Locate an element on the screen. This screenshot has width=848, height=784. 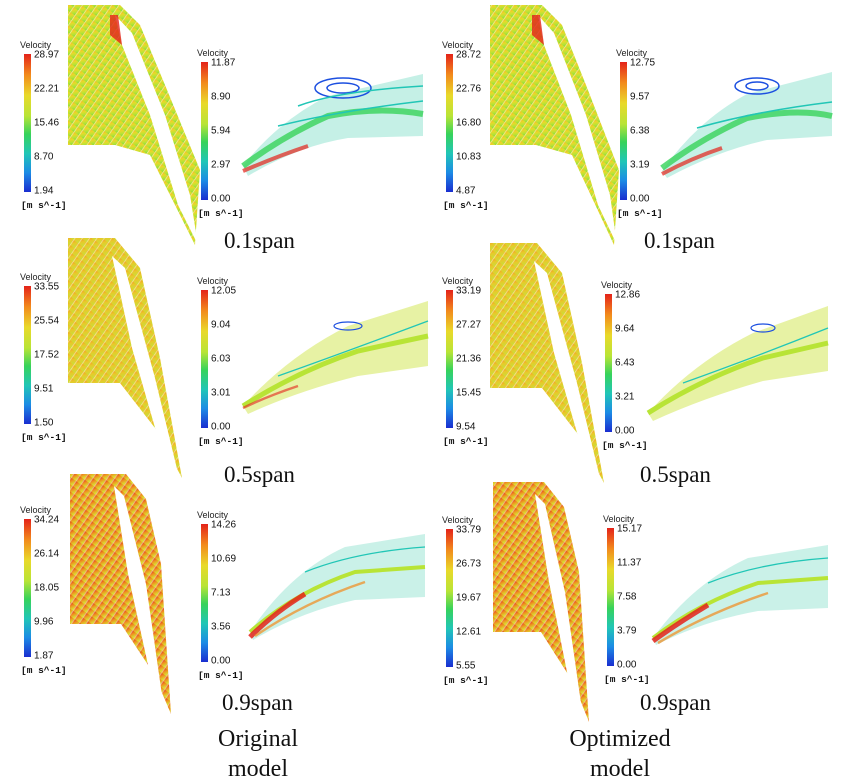
tick-2: 6.38 is located at coordinates (640, 131).